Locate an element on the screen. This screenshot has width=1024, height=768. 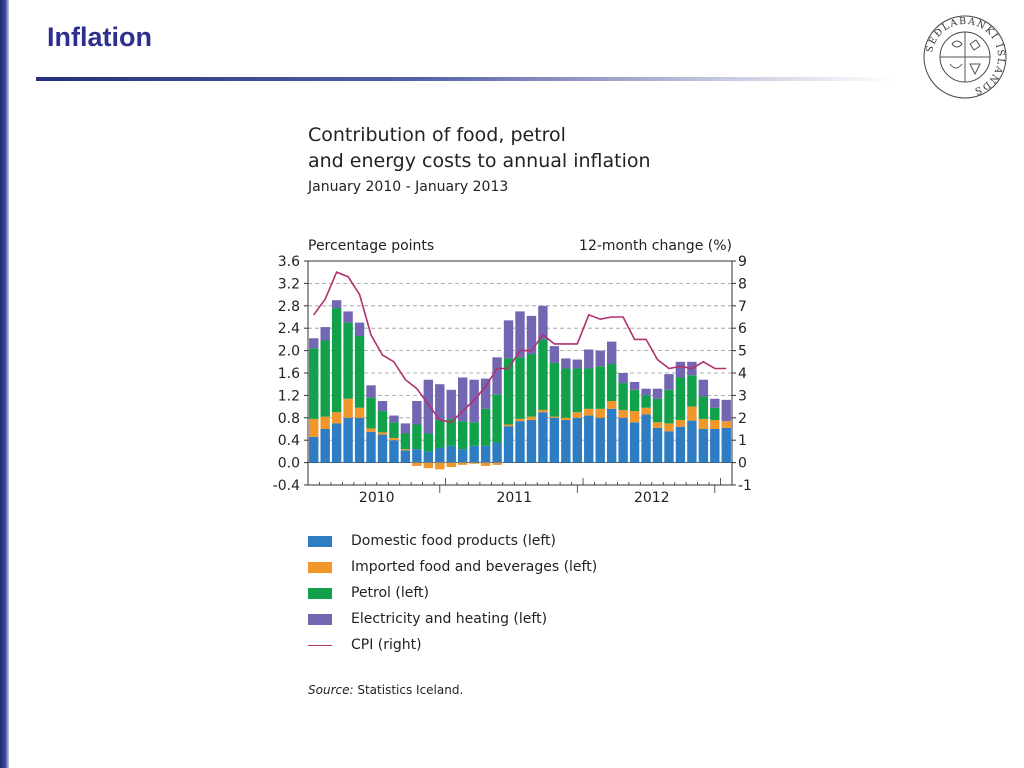
y-tick-label-right: 4 is located at coordinates (742, 374).